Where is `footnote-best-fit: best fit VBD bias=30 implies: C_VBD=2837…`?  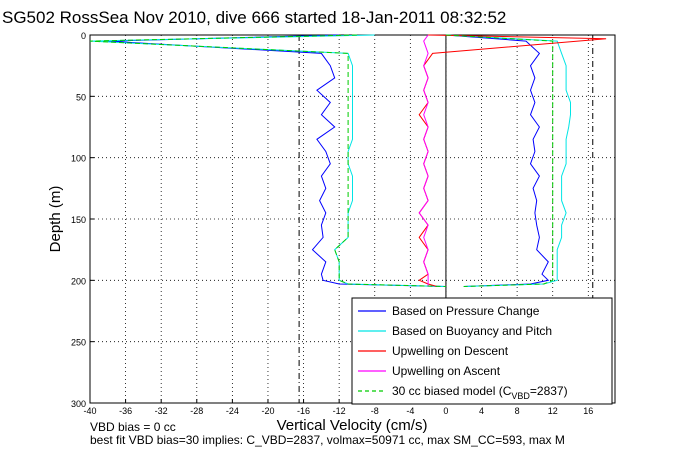 footnote-best-fit: best fit VBD bias=30 implies: C_VBD=2837… is located at coordinates (327, 440).